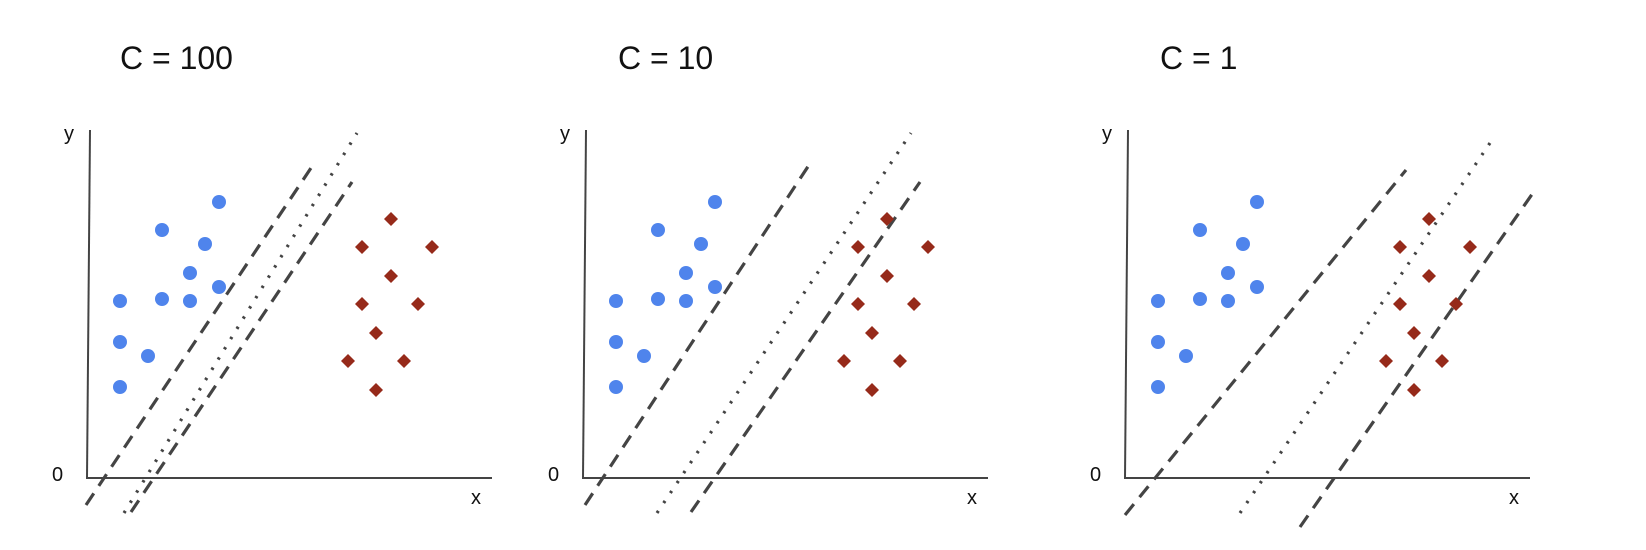  What do you see at coordinates (176, 58) in the screenshot?
I see `panel-title: C = 100` at bounding box center [176, 58].